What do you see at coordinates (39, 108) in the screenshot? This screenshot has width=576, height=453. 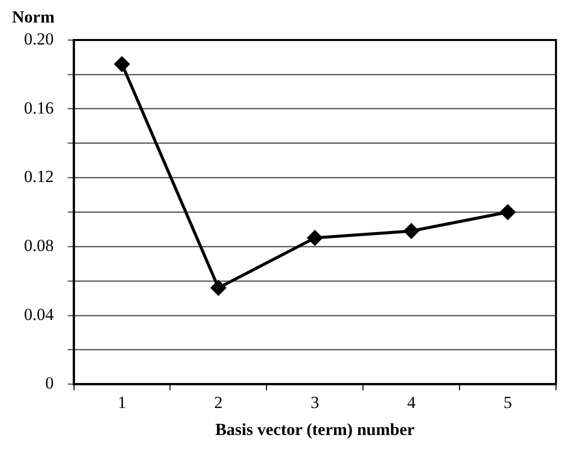 I see `y-tick-label: 0.16` at bounding box center [39, 108].